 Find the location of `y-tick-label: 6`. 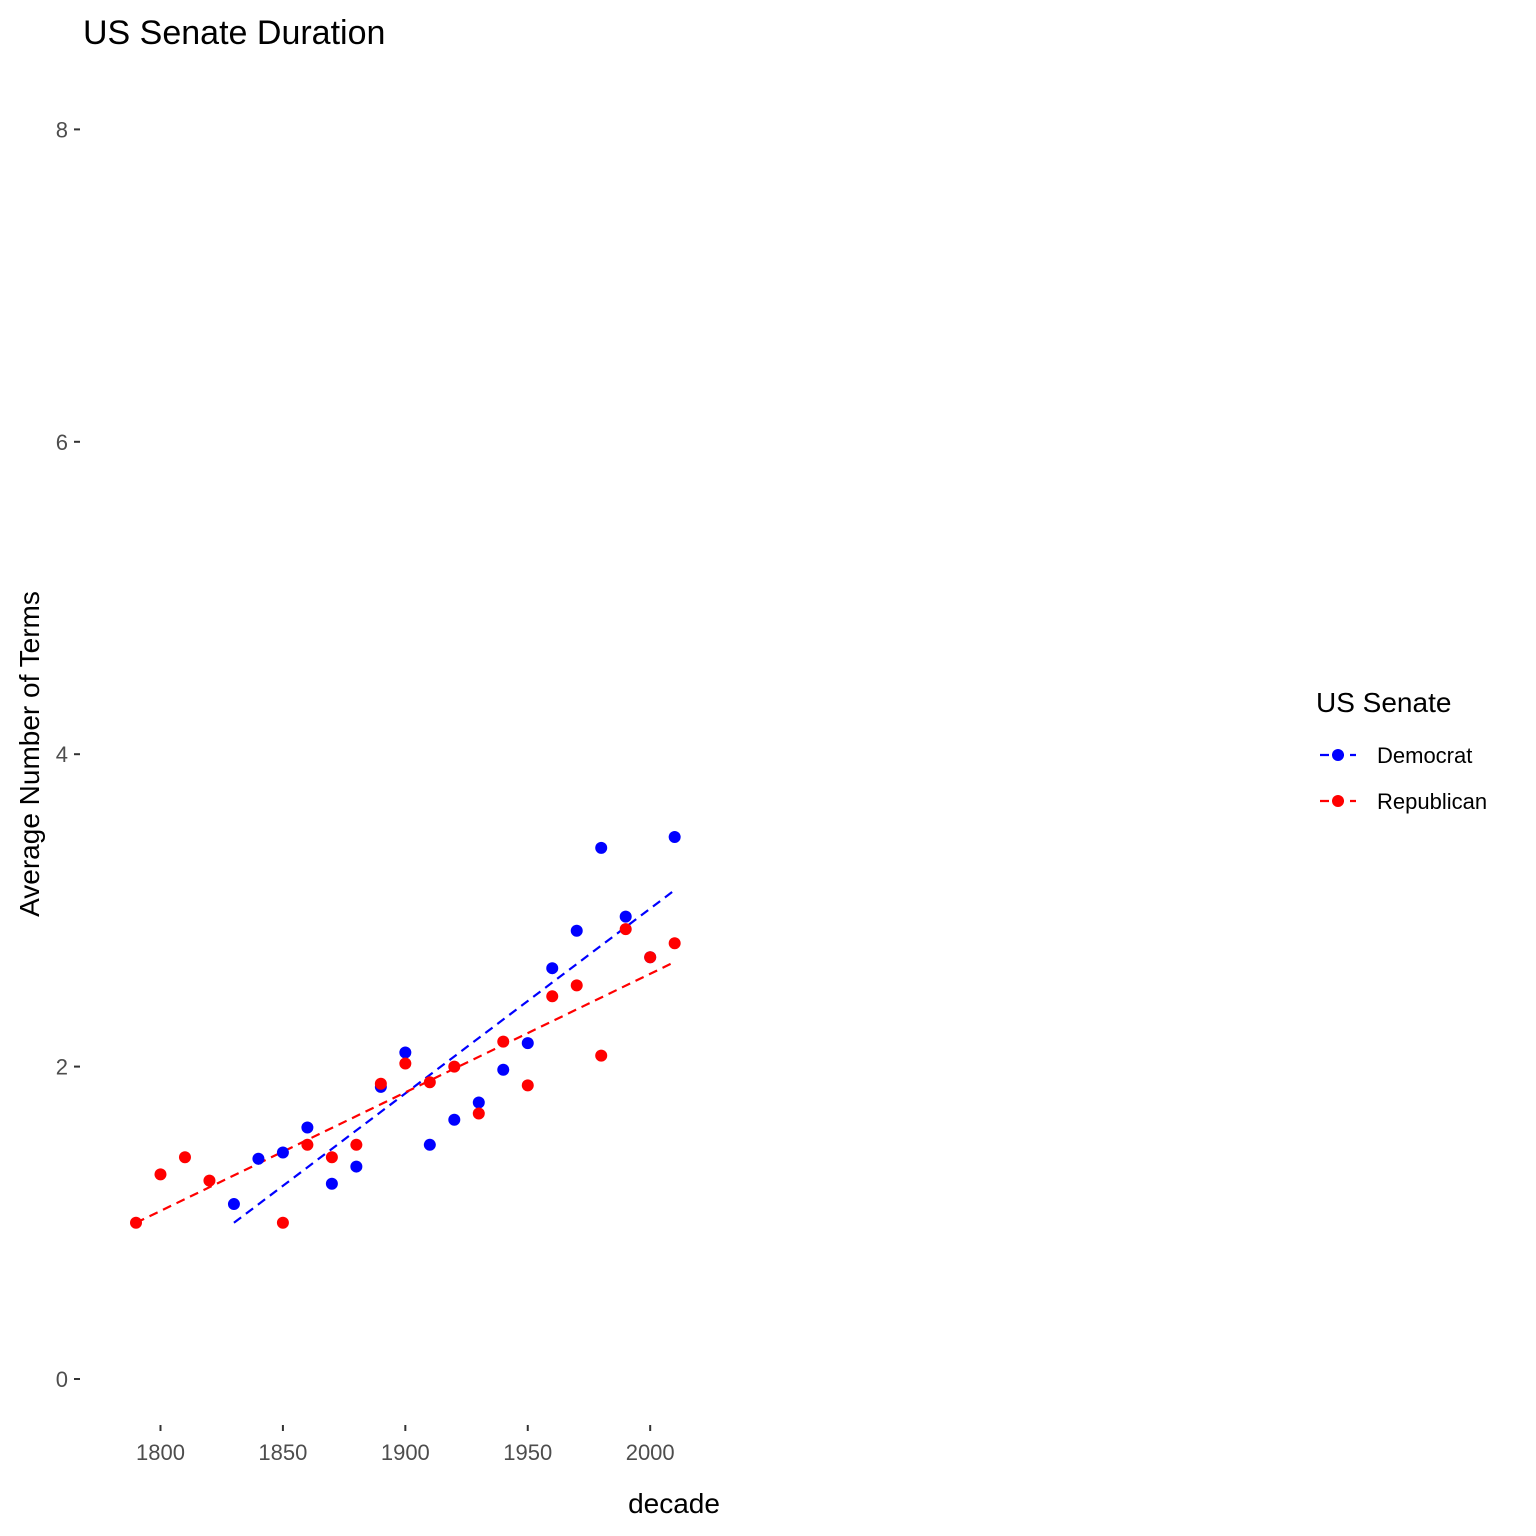

y-tick-label: 6 is located at coordinates (62, 442).